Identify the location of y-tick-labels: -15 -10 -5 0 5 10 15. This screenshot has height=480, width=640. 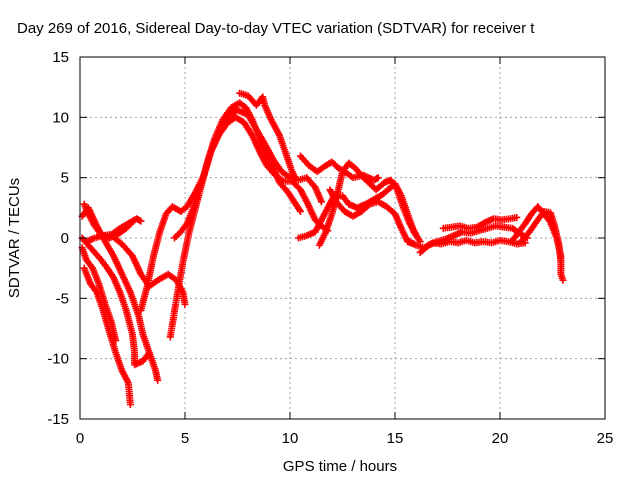
(58, 238).